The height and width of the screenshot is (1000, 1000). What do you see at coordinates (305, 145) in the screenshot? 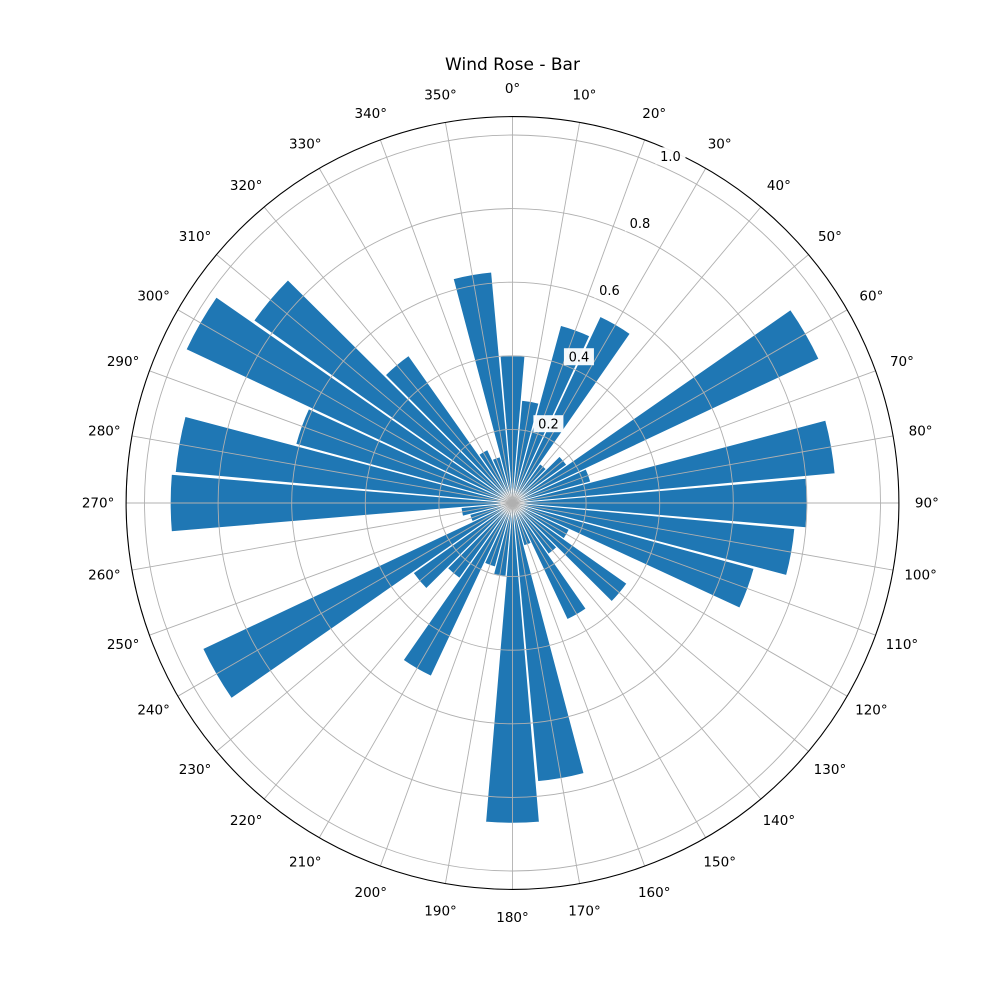
I see `angular-tick-label: 330°` at bounding box center [305, 145].